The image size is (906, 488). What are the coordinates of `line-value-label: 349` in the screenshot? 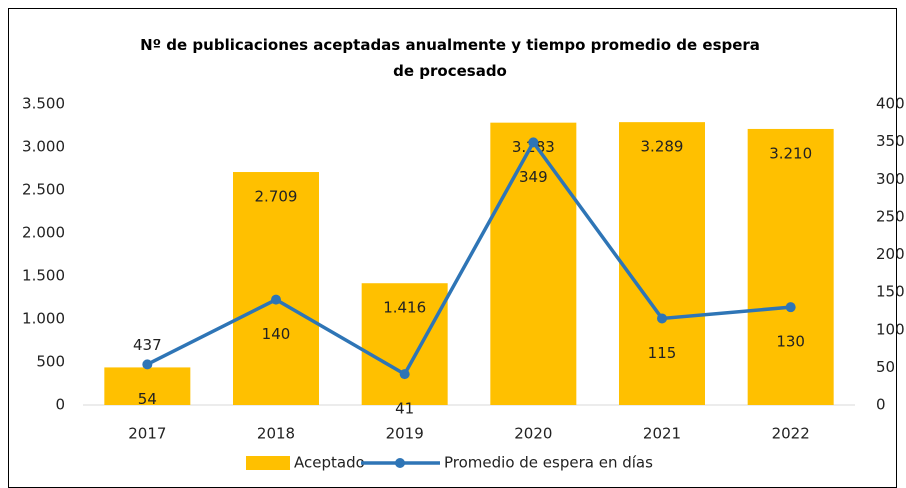 It's located at (533, 177).